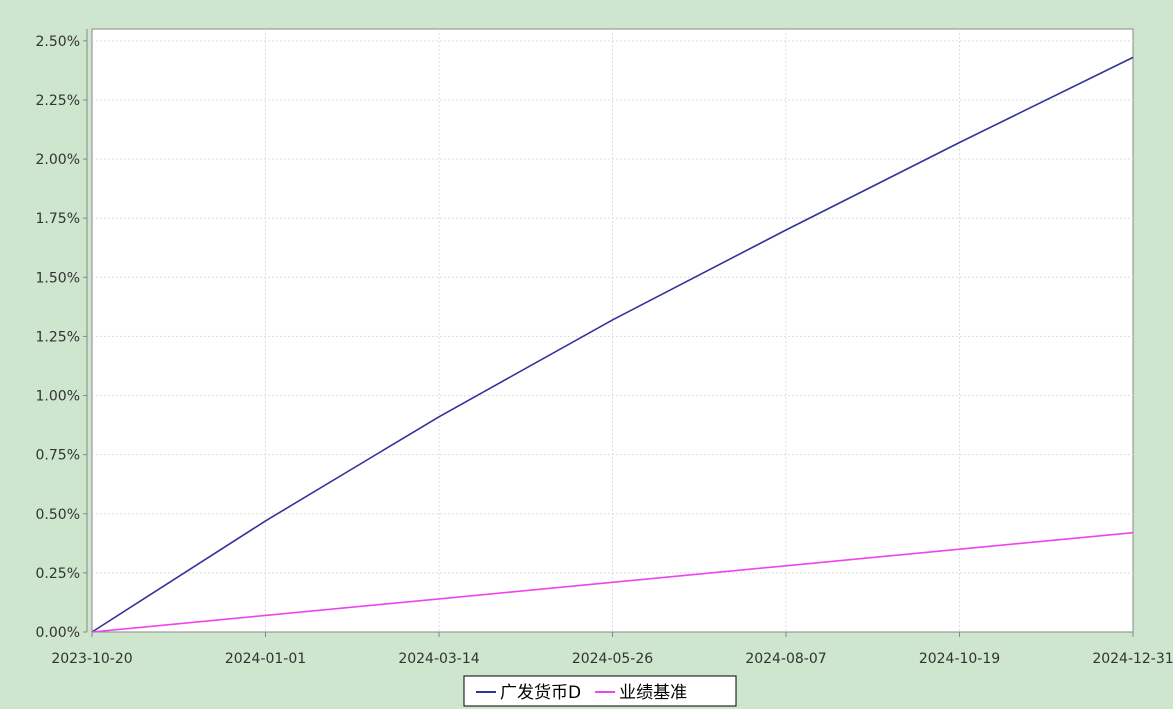 The height and width of the screenshot is (709, 1173). I want to click on y-tick-label: 0.25%, so click(58, 574).